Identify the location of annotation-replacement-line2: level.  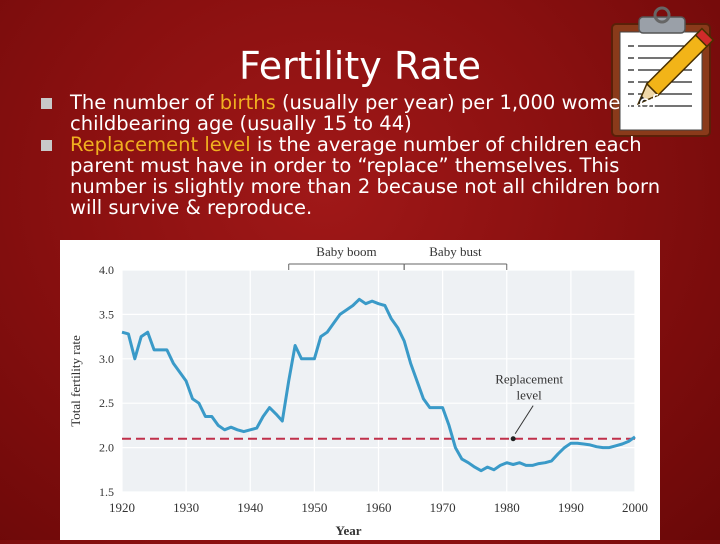
(530, 395).